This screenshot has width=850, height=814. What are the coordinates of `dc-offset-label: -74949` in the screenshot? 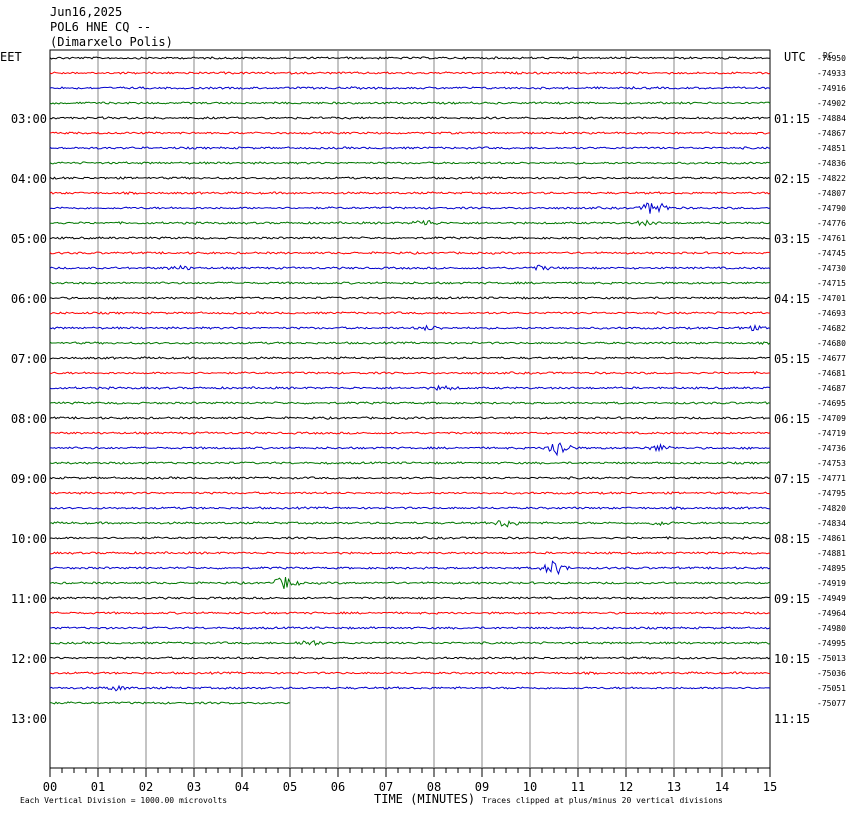 It's located at (831, 598).